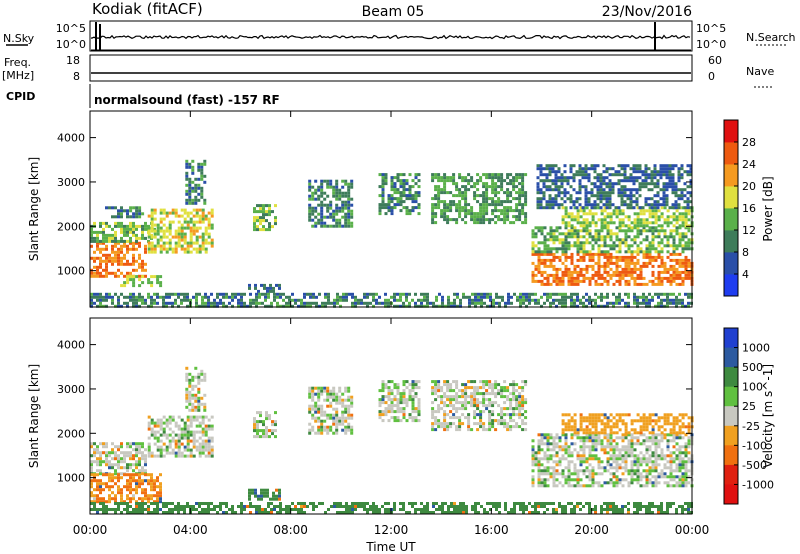 The image size is (800, 554). I want to click on freq-tick-bottom: 8, so click(76, 76).